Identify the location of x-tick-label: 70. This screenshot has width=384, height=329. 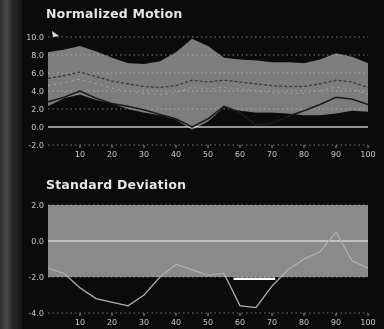
(272, 154).